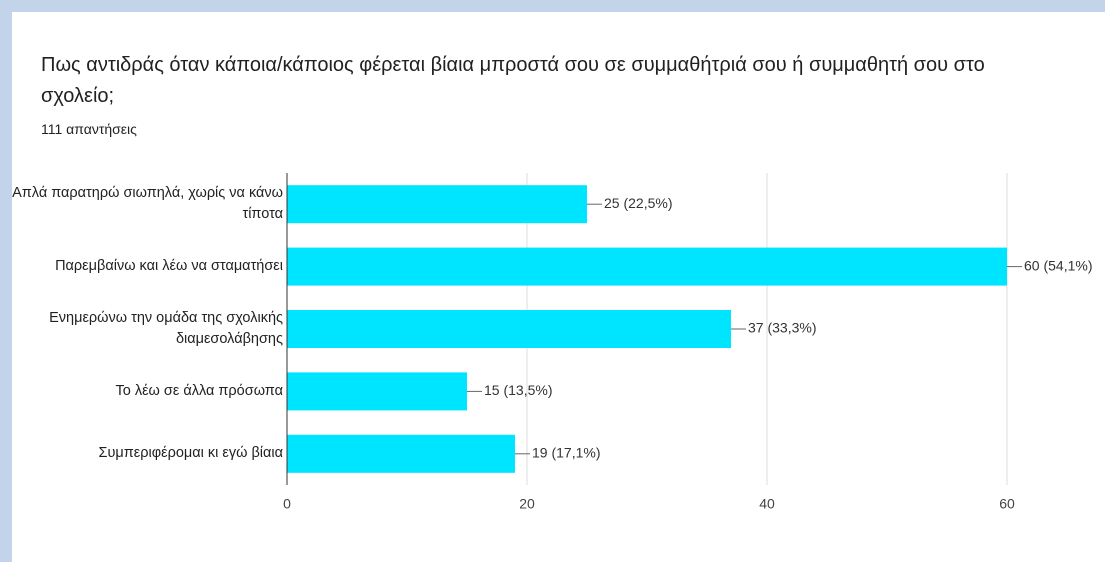  What do you see at coordinates (782, 328) in the screenshot?
I see `value-label: 37 (33,3%)` at bounding box center [782, 328].